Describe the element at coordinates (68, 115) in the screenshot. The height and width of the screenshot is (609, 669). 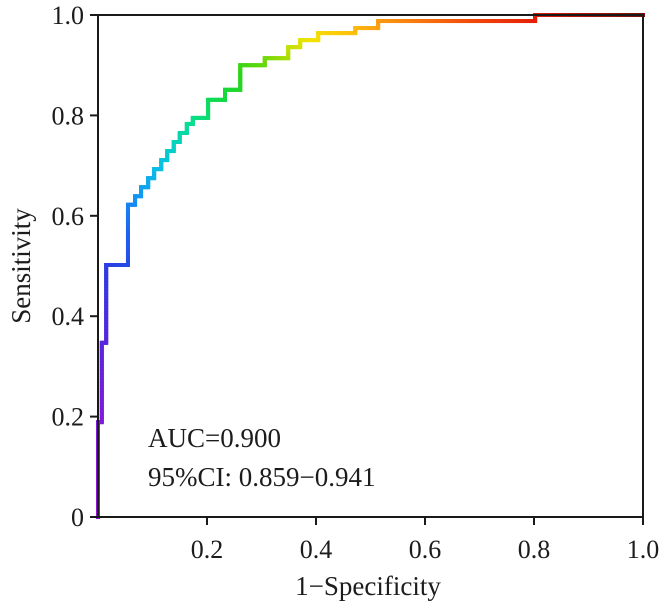
I see `y-tick-label: 0.8` at that location.